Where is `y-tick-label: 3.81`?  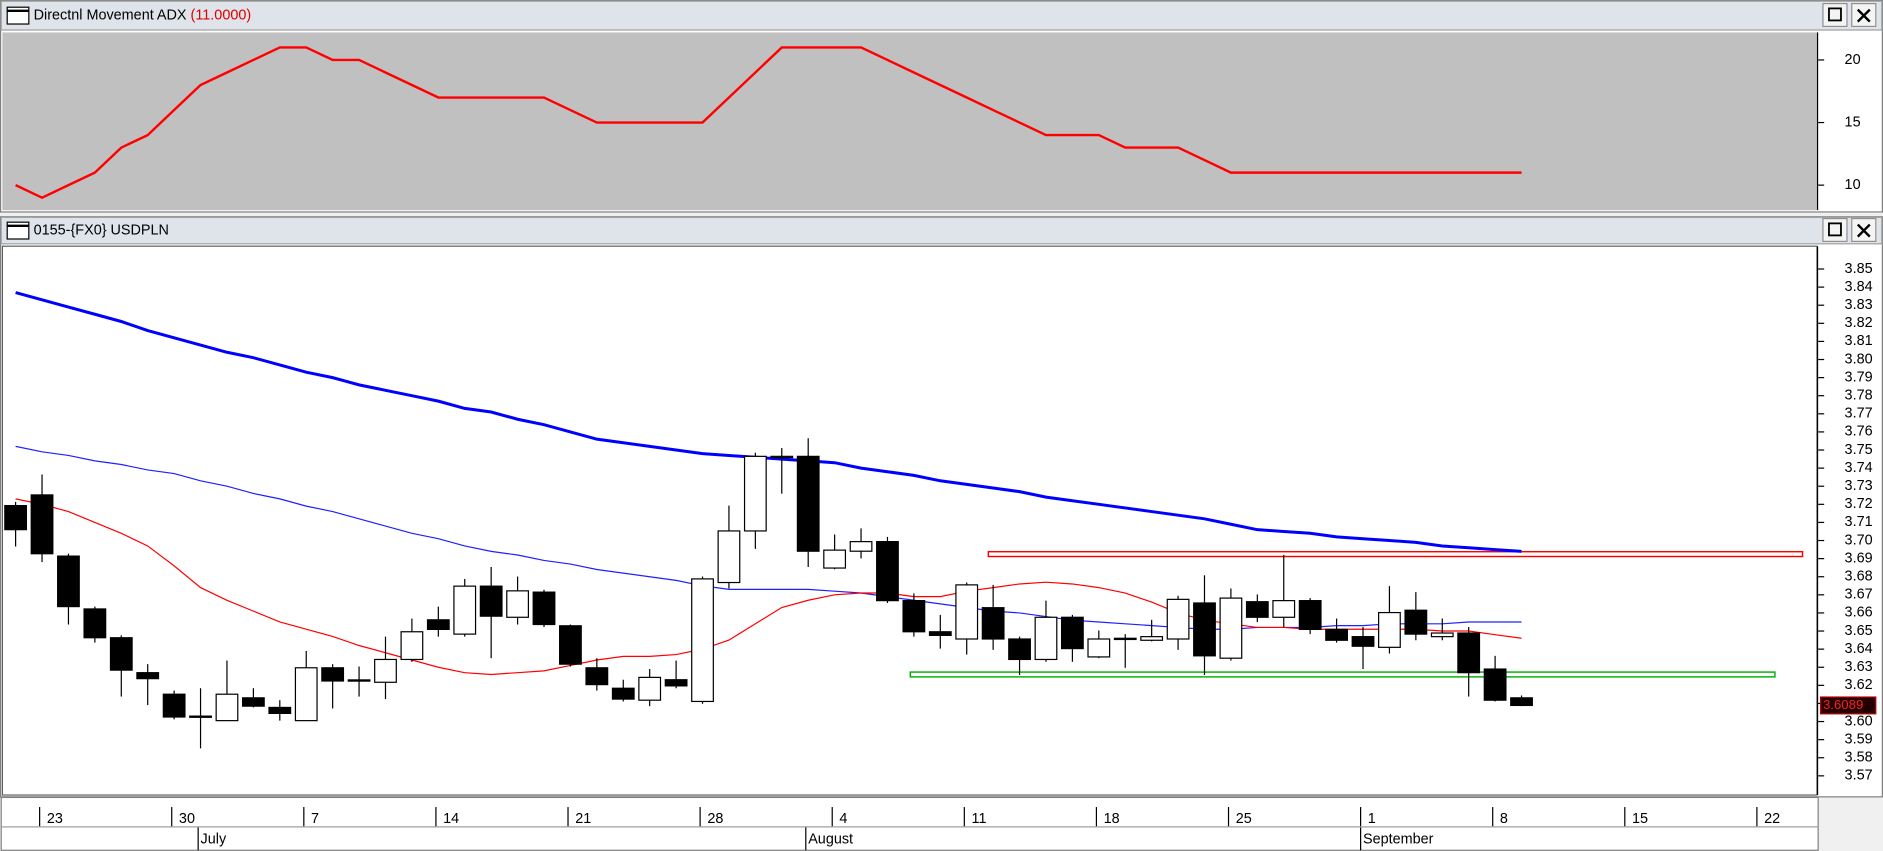
y-tick-label: 3.81 is located at coordinates (1859, 341).